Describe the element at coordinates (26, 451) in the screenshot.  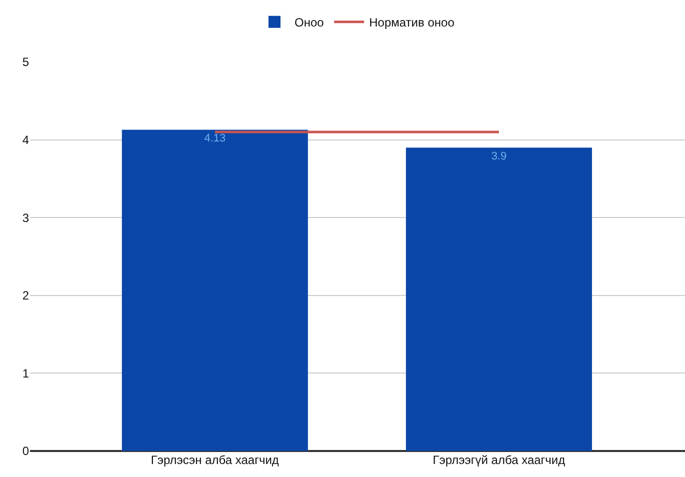
I see `y-tick-label: 0` at that location.